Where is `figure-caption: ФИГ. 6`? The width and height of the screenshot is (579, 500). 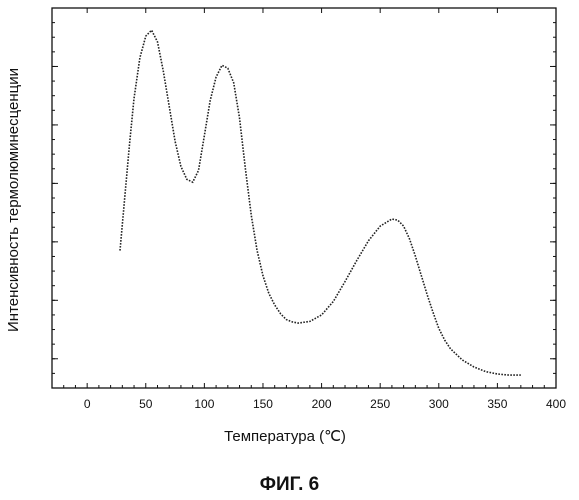
figure-caption: ФИГ. 6 is located at coordinates (289, 485).